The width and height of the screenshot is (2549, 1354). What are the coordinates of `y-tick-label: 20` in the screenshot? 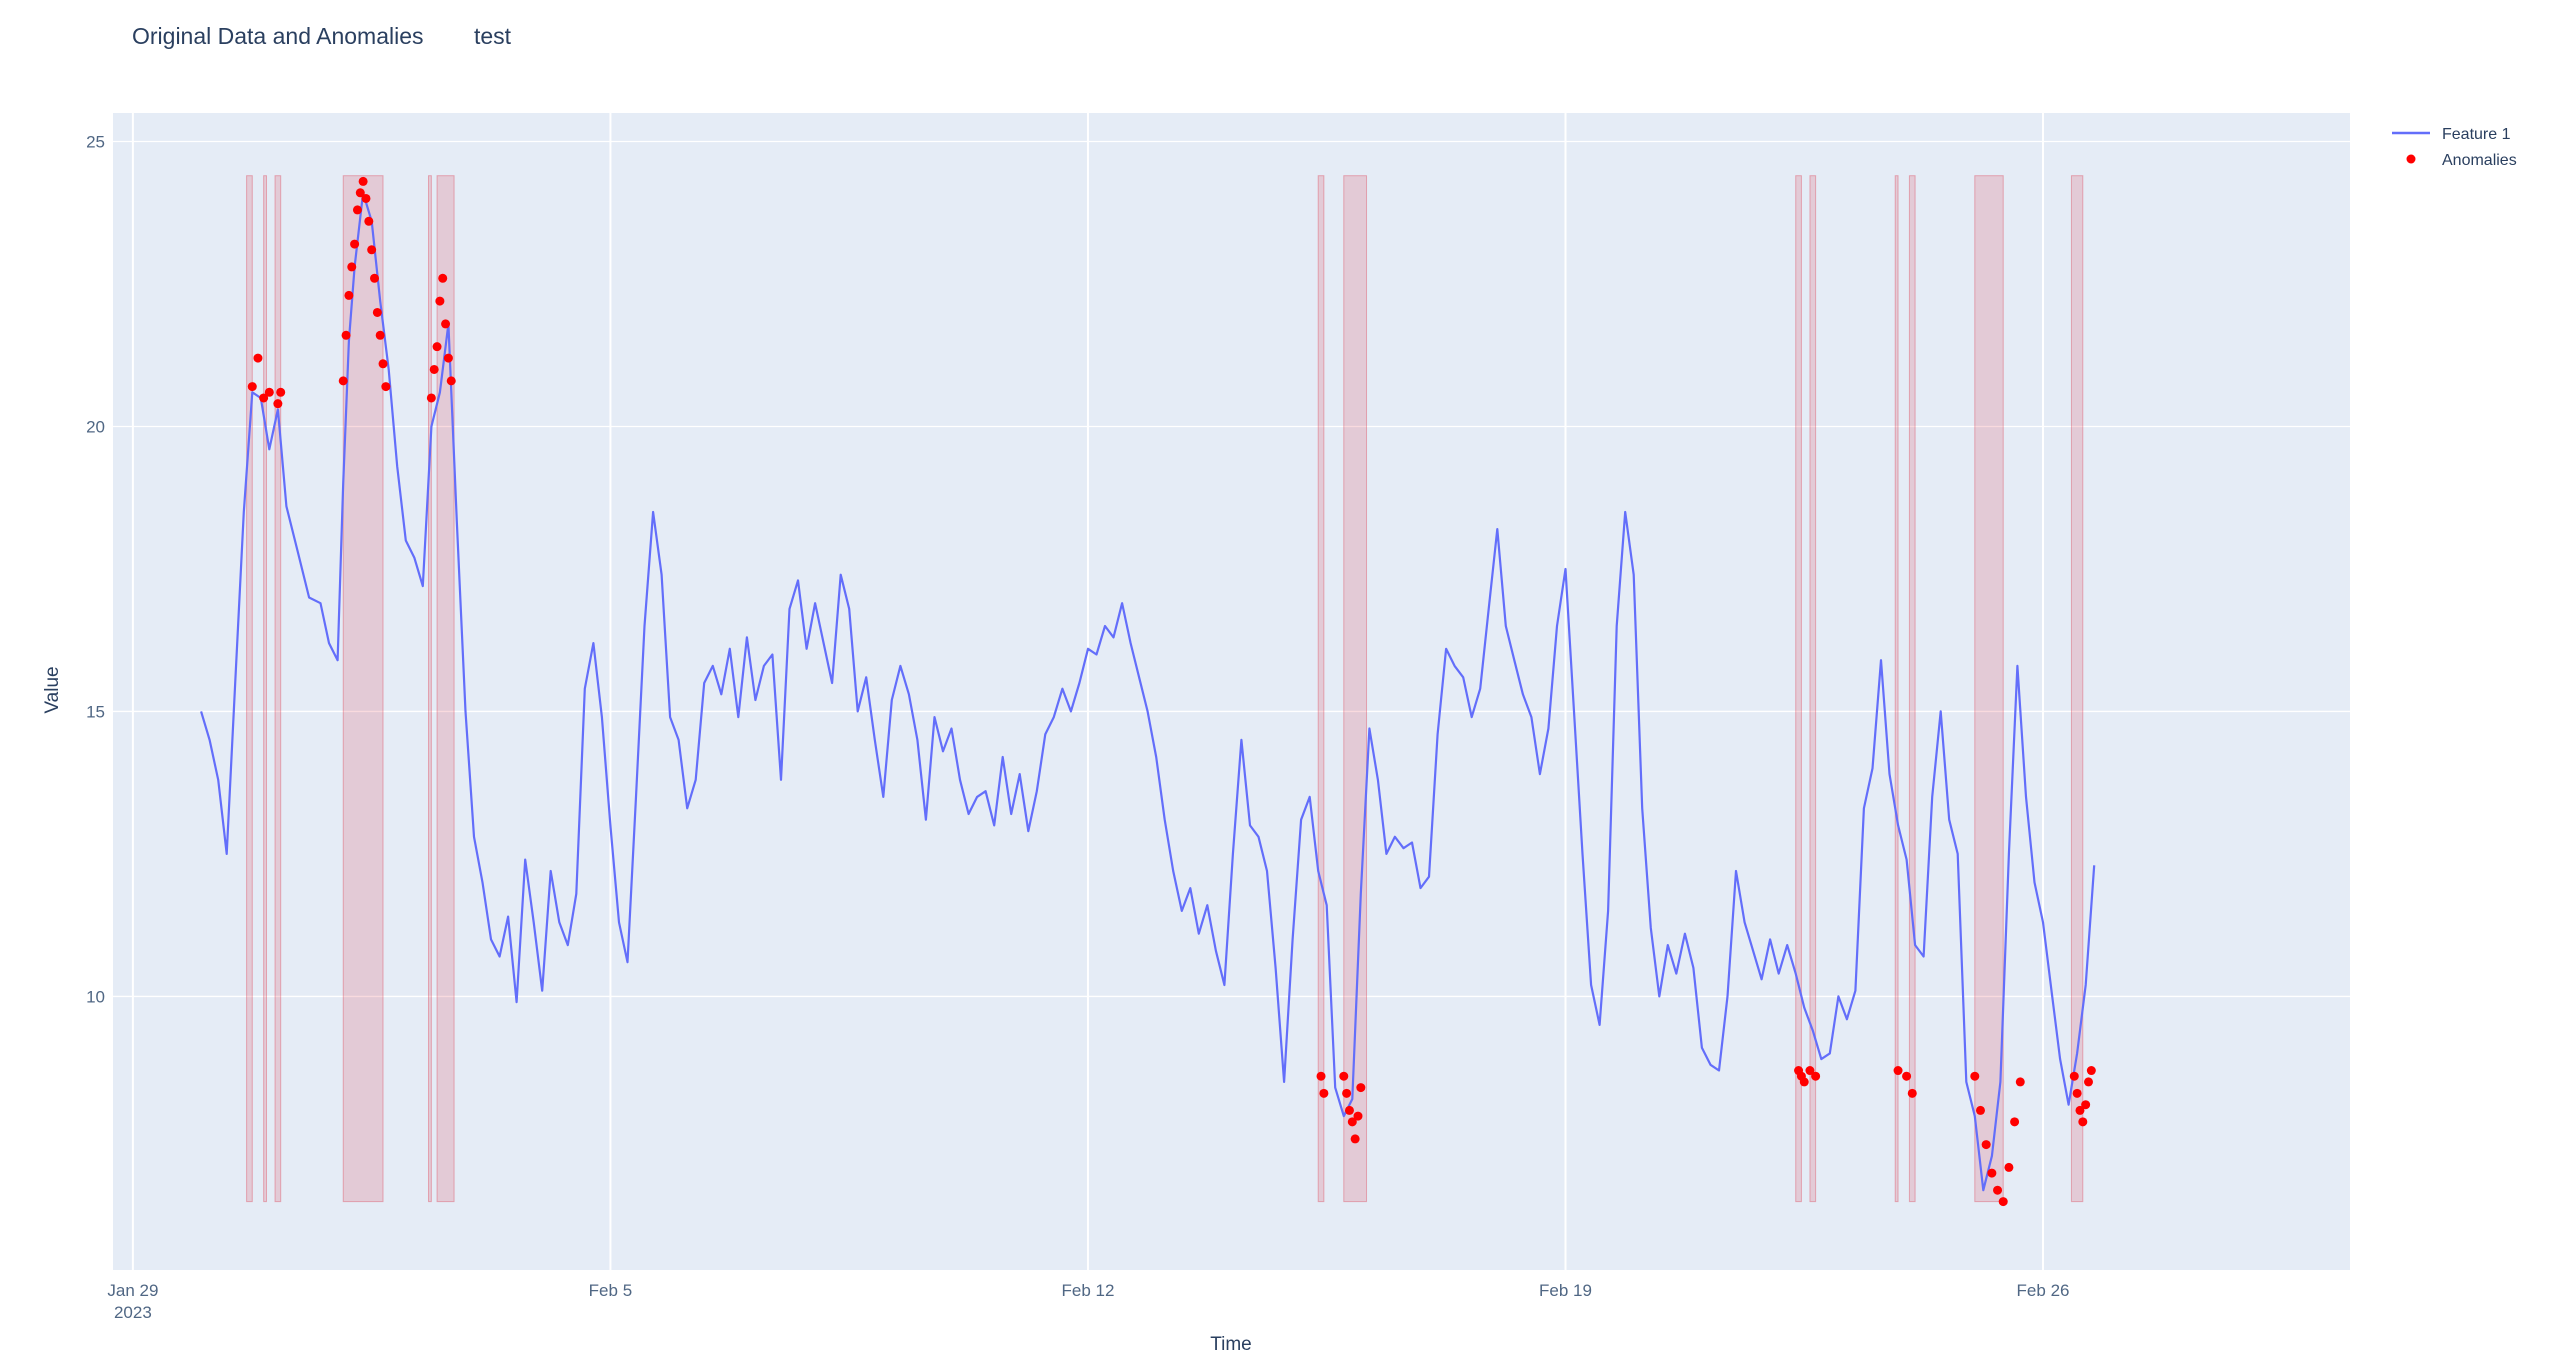 It's located at (95, 426).